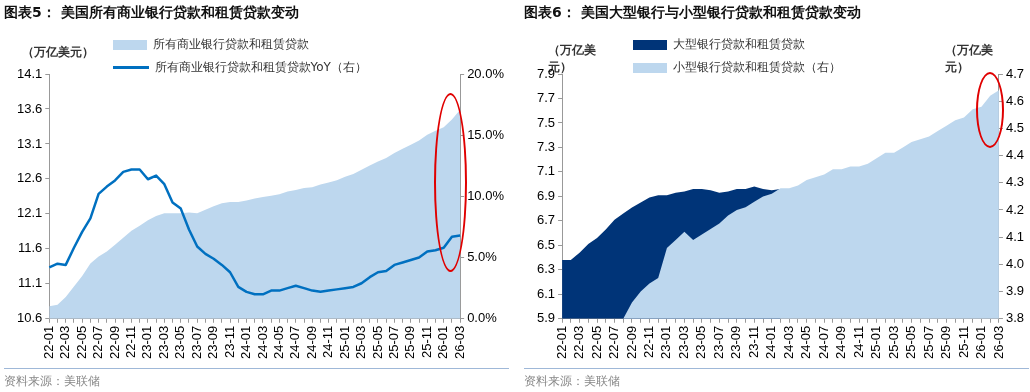 Image resolution: width=1030 pixels, height=392 pixels. Describe the element at coordinates (1015, 73) in the screenshot. I see `y2-tick-label: 4.7` at that location.